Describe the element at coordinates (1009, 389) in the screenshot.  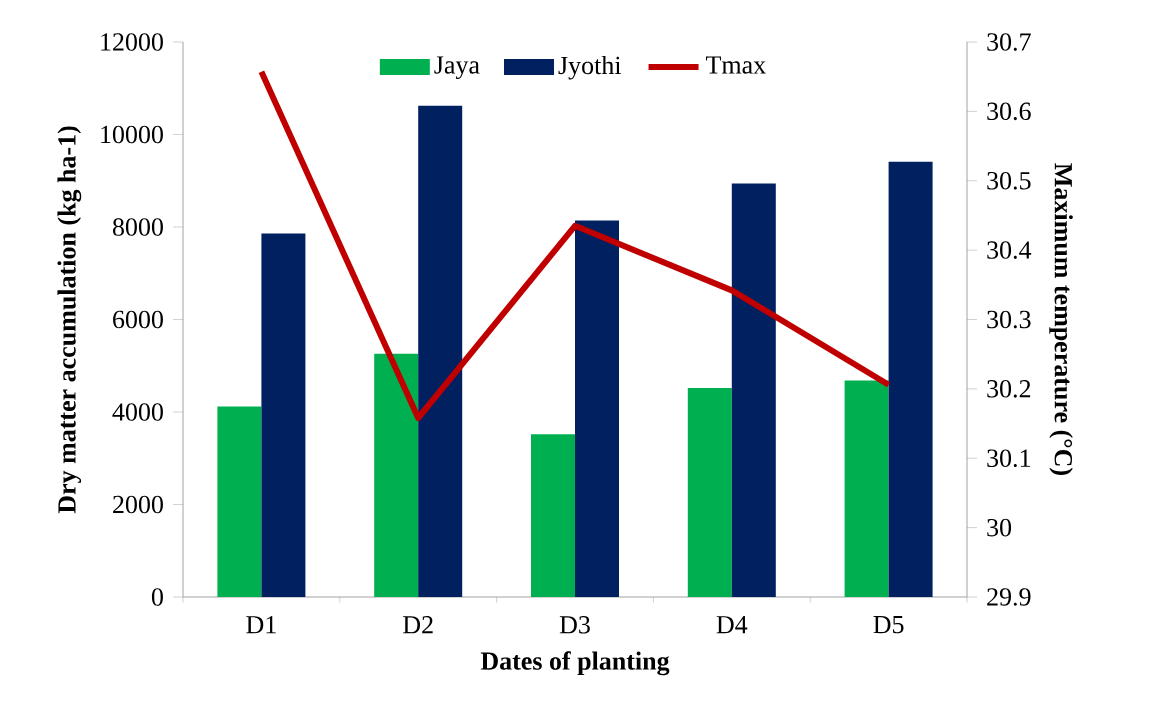
I see `y2-tick-label: 30.2` at that location.